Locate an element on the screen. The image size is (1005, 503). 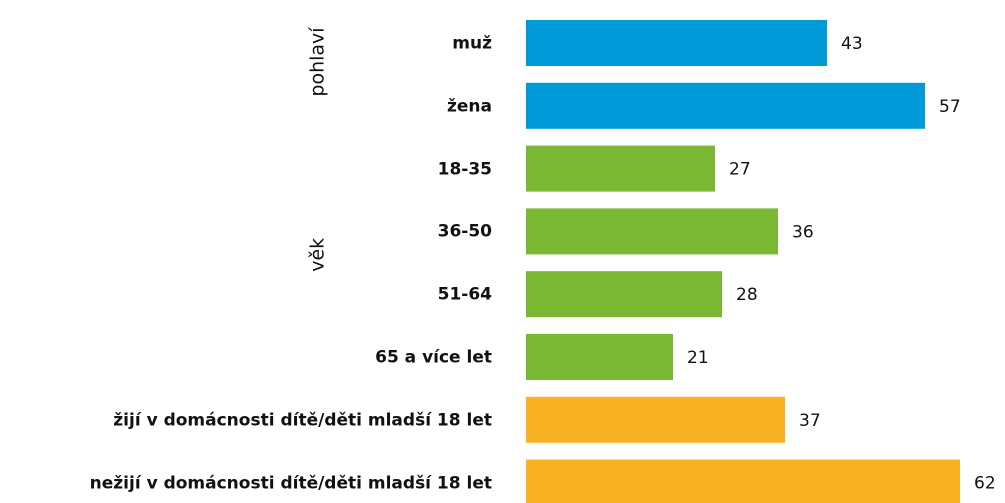
category-label: 65 a více let is located at coordinates (433, 357).